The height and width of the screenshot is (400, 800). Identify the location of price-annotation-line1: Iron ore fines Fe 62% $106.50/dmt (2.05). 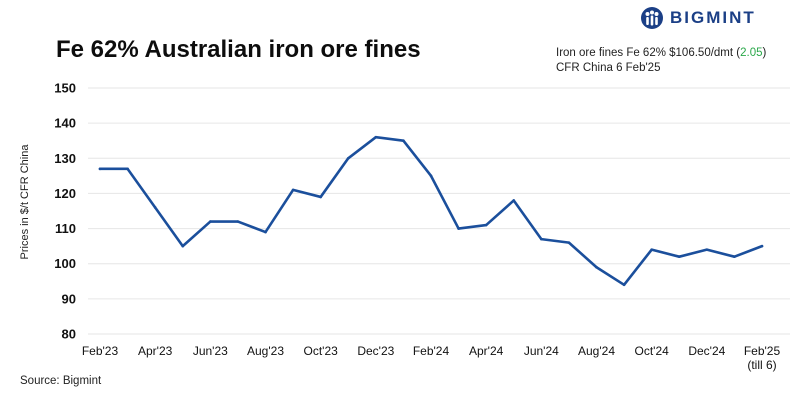
(661, 53).